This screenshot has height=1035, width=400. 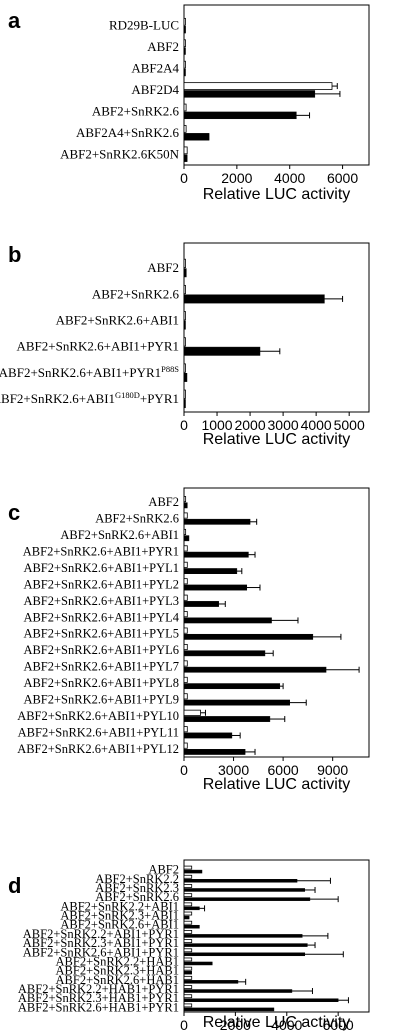 I want to click on panel-letter: c, so click(x=14, y=512).